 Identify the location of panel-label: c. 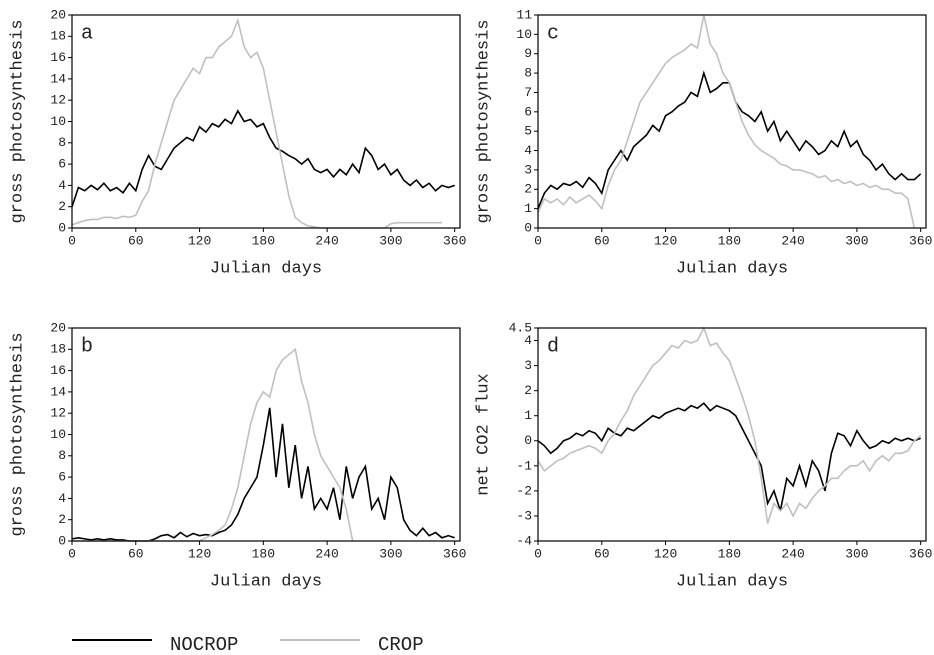
(553, 33).